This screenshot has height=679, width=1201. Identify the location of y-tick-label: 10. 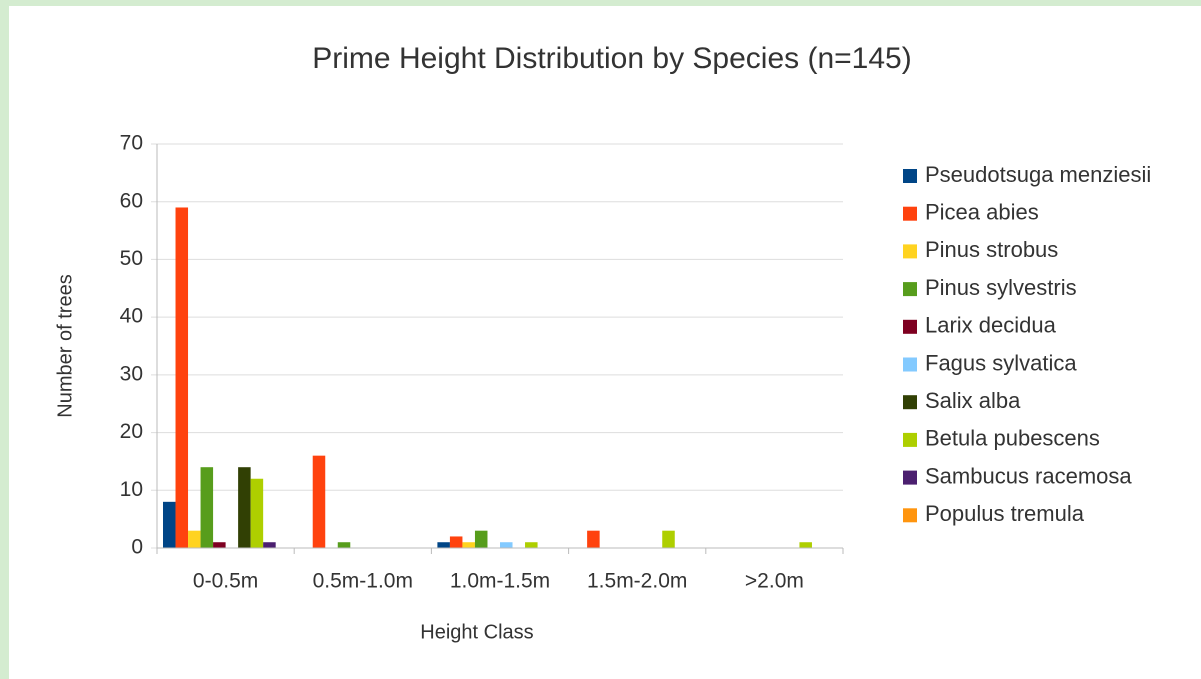
(131, 489).